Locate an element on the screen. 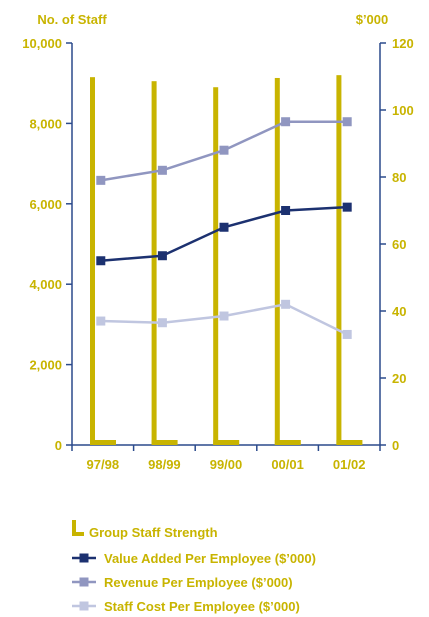  legend-item-value-added: Value Added Per Employee ($’000) is located at coordinates (194, 558).